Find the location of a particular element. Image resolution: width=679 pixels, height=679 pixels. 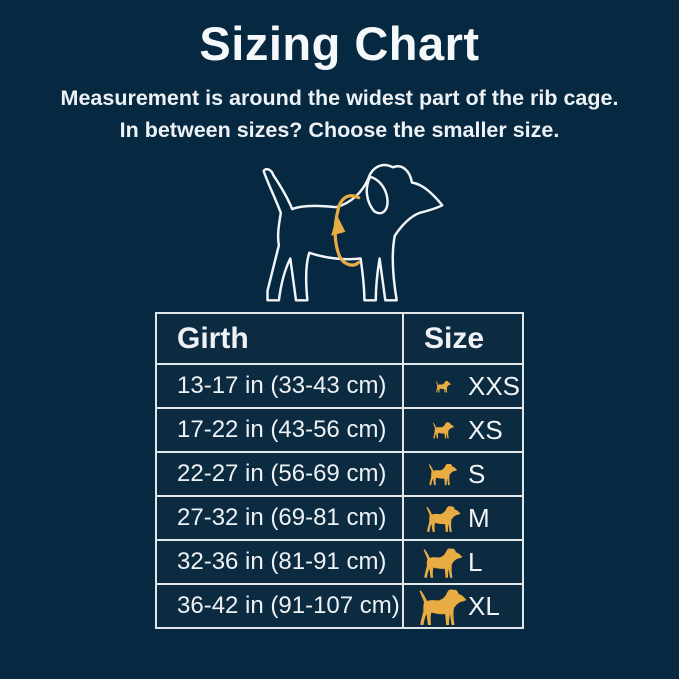

size-label: M is located at coordinates (479, 517).